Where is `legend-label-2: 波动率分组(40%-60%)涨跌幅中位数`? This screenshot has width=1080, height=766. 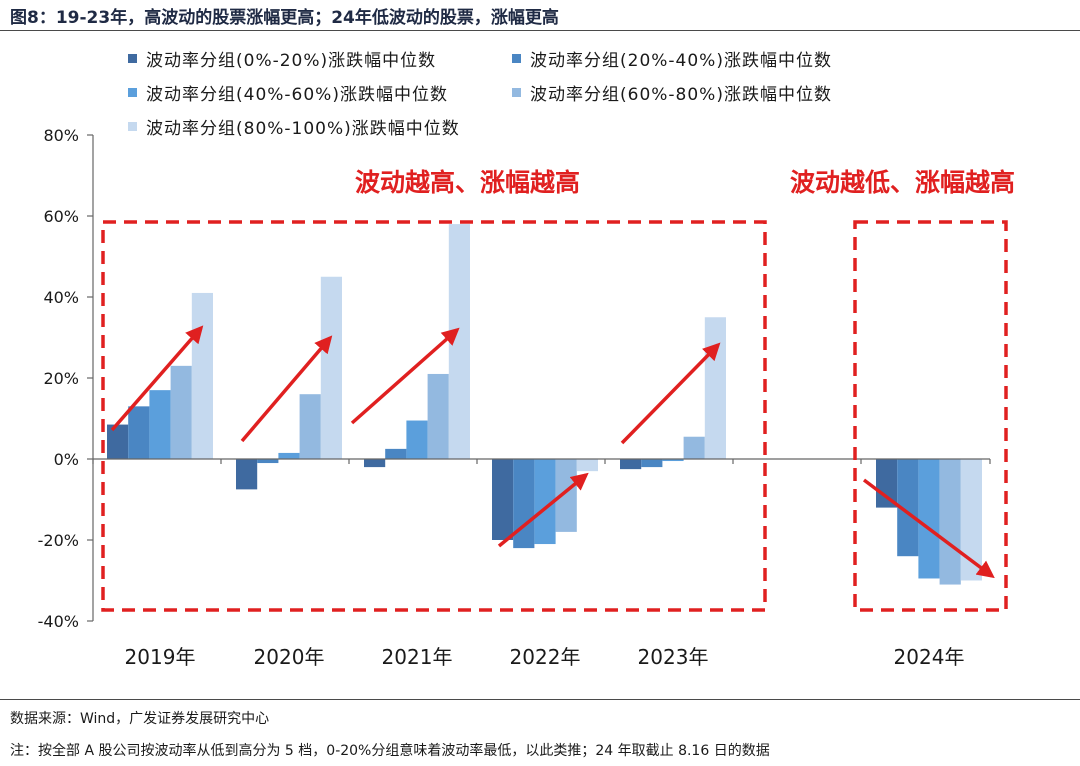
legend-label-2: 波动率分组(40%-60%)涨跌幅中位数 is located at coordinates (297, 95).